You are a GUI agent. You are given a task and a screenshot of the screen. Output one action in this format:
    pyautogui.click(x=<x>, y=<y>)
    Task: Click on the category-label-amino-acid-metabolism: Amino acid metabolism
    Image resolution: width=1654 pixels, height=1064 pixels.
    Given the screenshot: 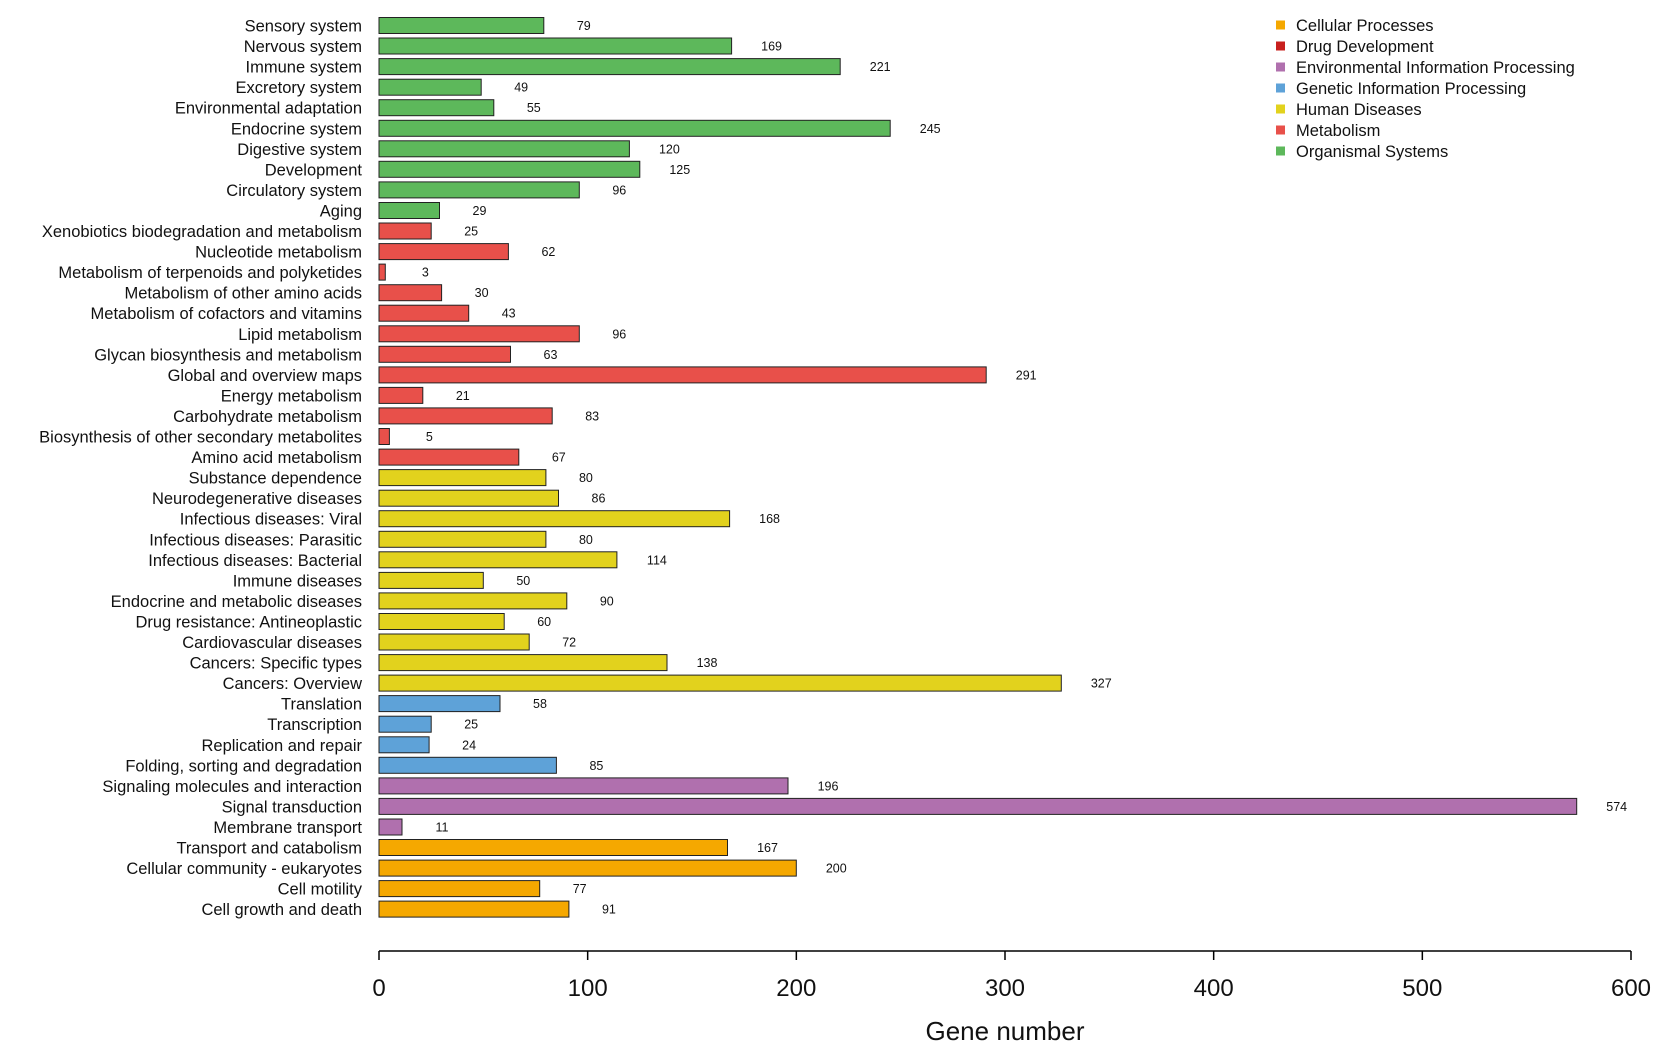 What is the action you would take?
    pyautogui.click(x=276, y=458)
    